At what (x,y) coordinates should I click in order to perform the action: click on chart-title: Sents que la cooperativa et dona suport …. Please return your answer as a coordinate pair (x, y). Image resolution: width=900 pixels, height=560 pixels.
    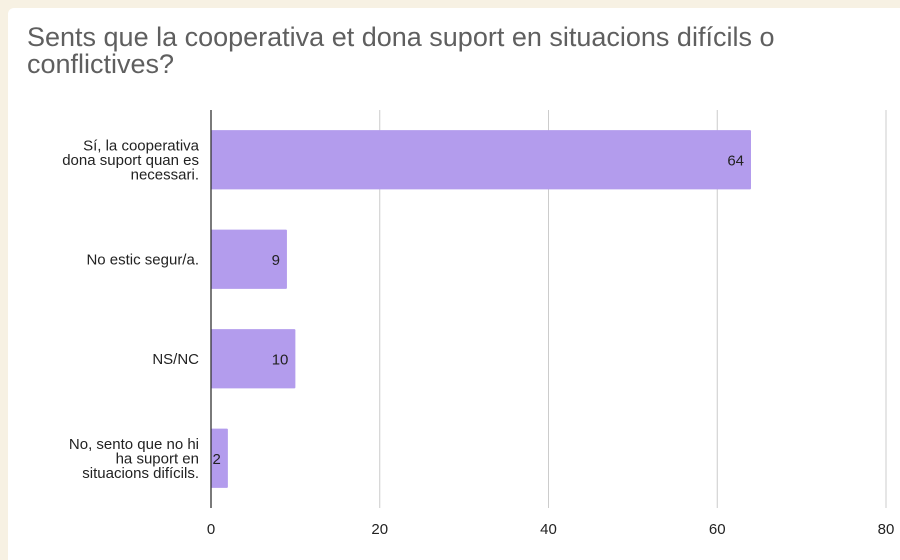
    Looking at the image, I should click on (401, 50).